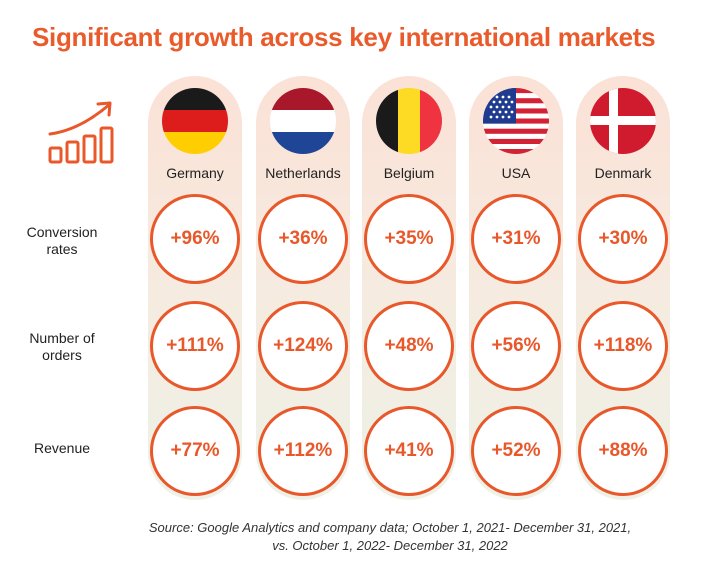 The width and height of the screenshot is (701, 566). What do you see at coordinates (409, 346) in the screenshot?
I see `orders-value: +48%` at bounding box center [409, 346].